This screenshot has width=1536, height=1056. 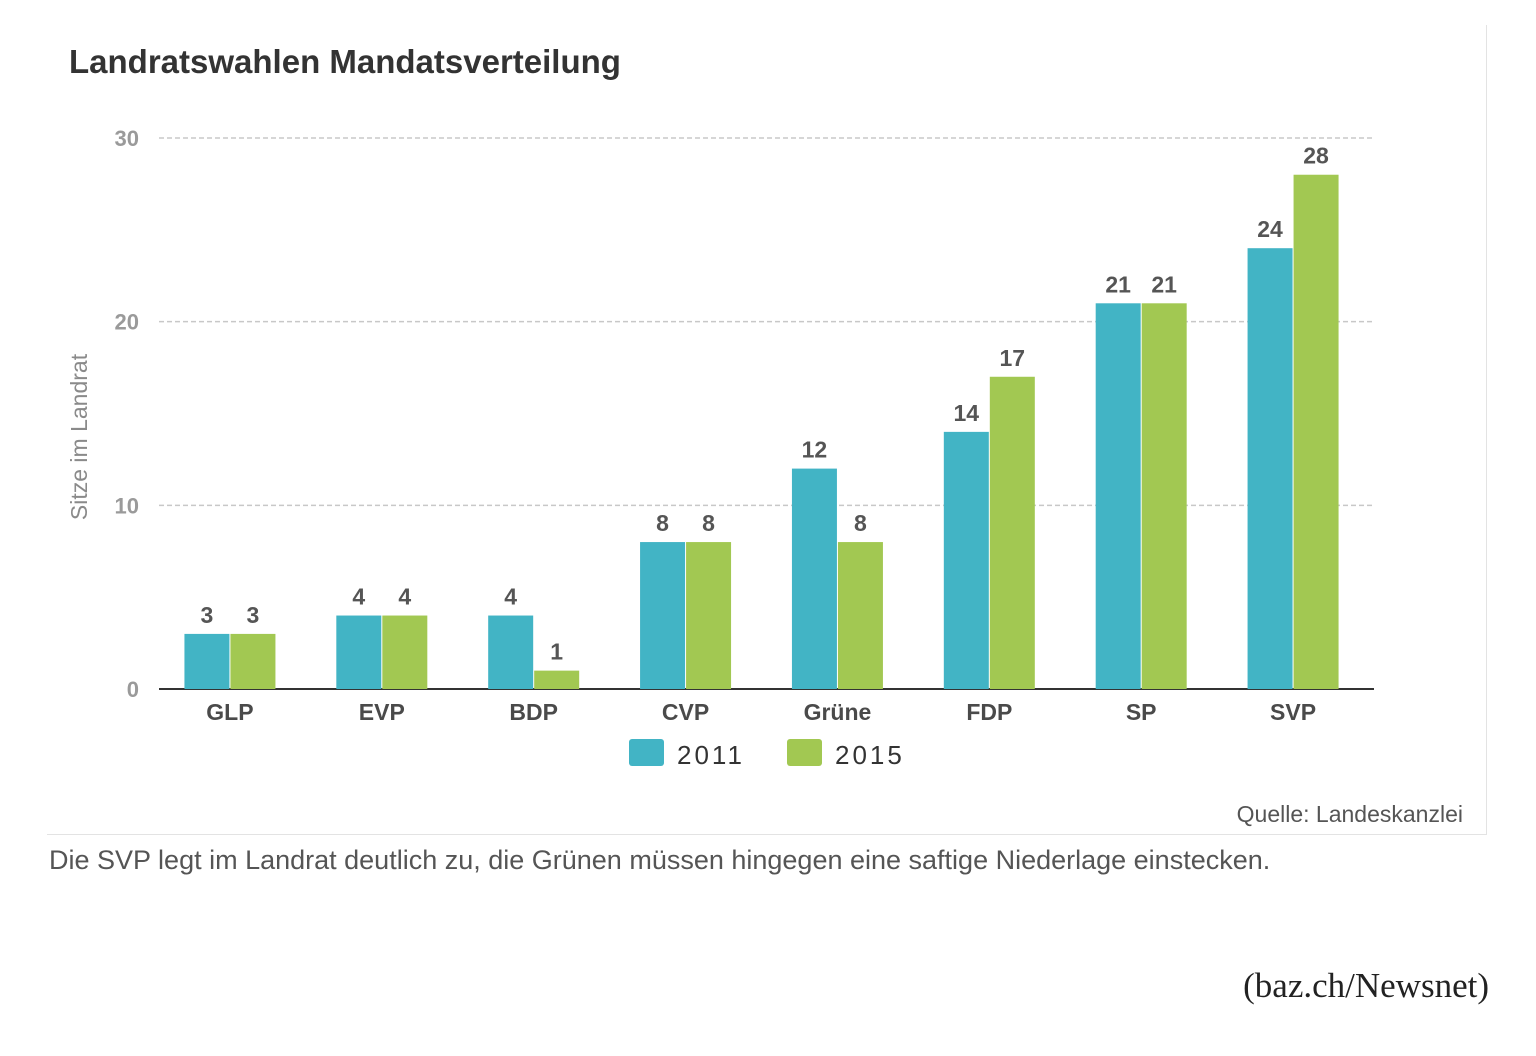 I want to click on bar-2011-EVP, so click(x=359, y=652).